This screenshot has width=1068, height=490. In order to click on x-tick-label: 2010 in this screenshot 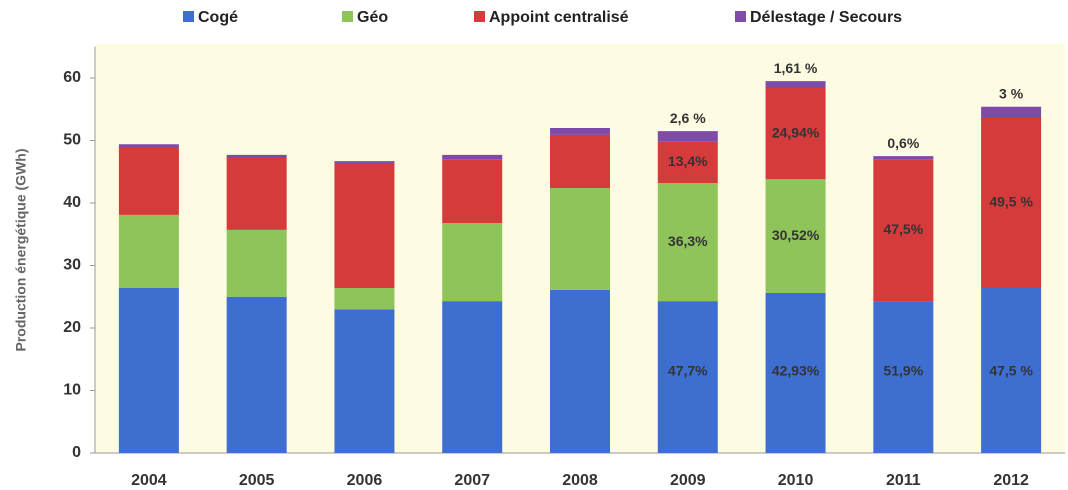, I will do `click(796, 480)`.